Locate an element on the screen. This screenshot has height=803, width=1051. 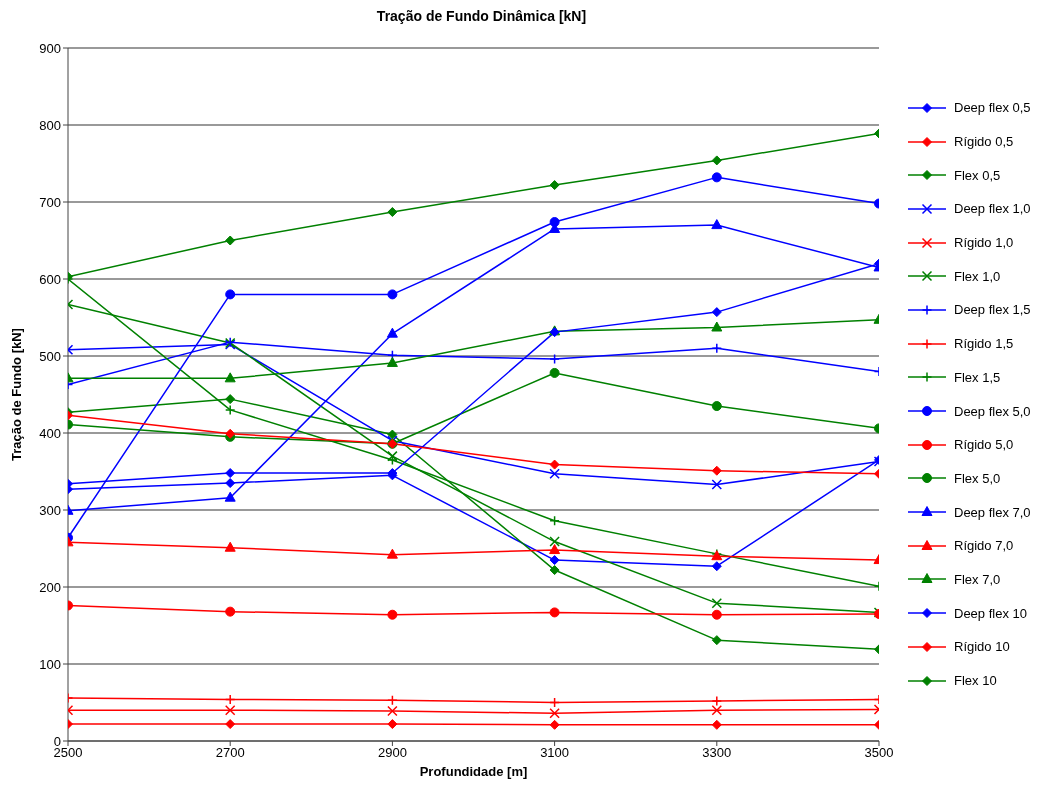
x-tick-label: 2900 is located at coordinates (392, 753).